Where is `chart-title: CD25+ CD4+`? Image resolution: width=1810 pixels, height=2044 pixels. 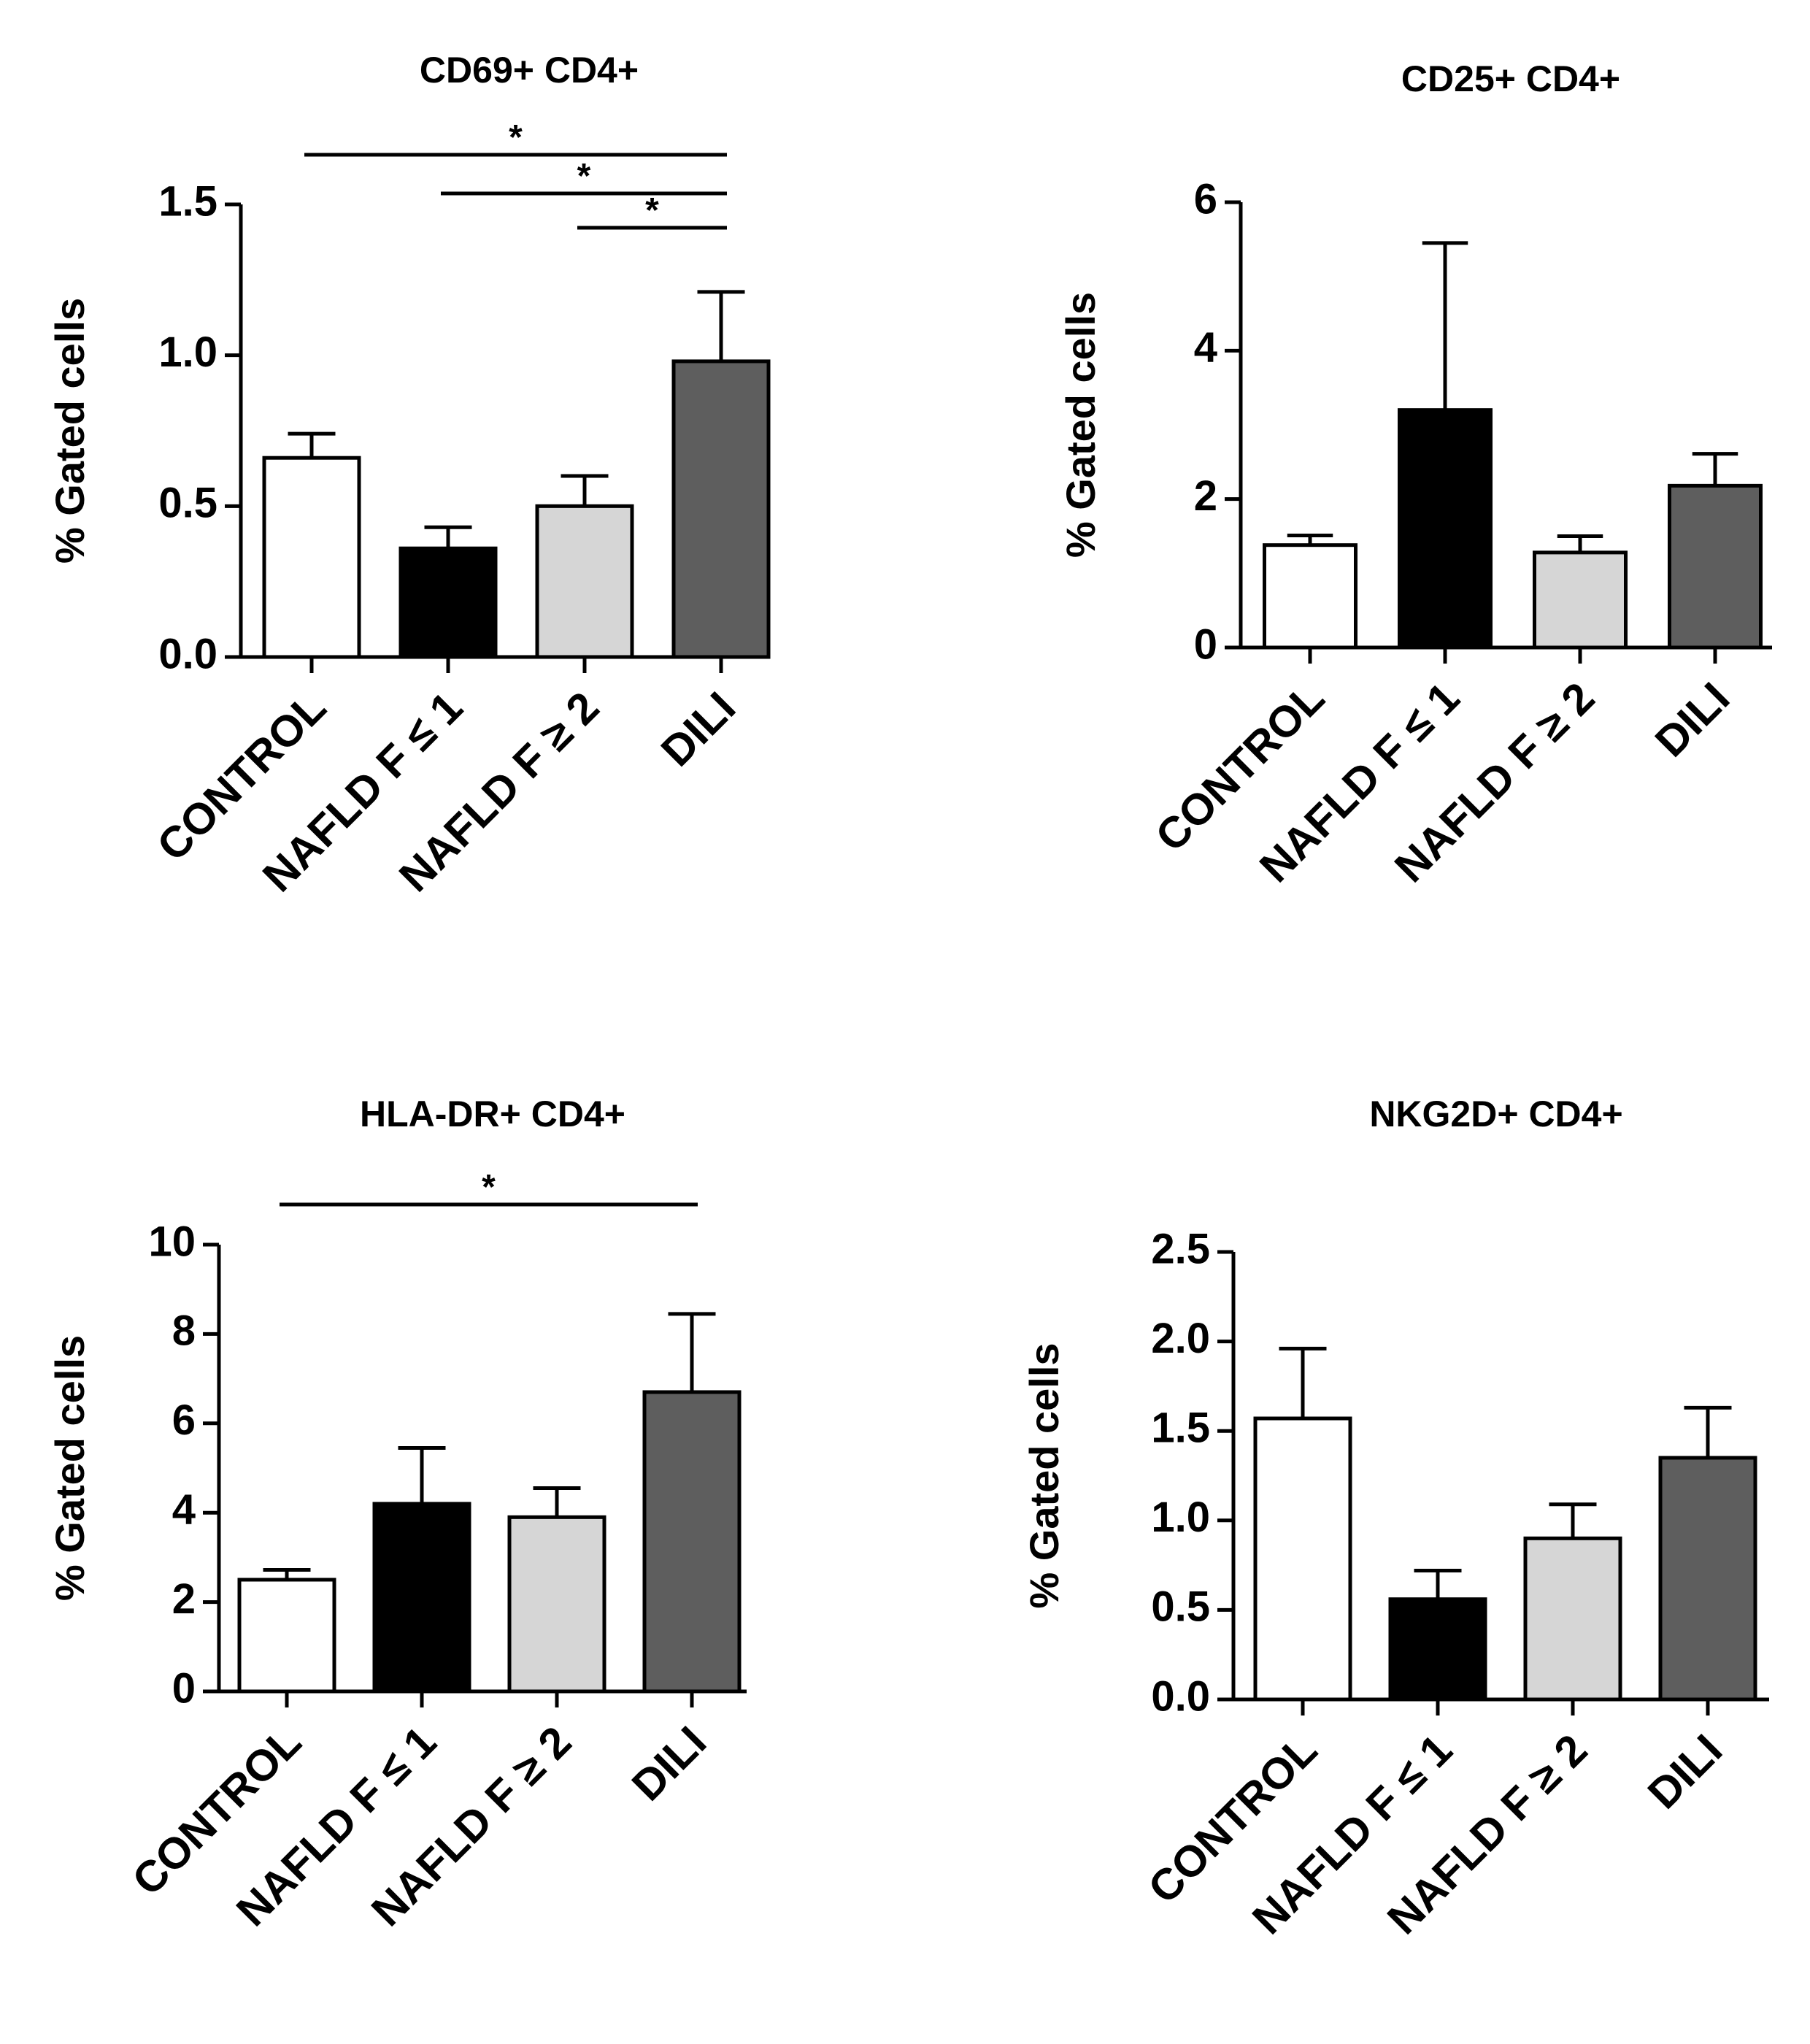
chart-title: CD25+ CD4+ is located at coordinates (1511, 78).